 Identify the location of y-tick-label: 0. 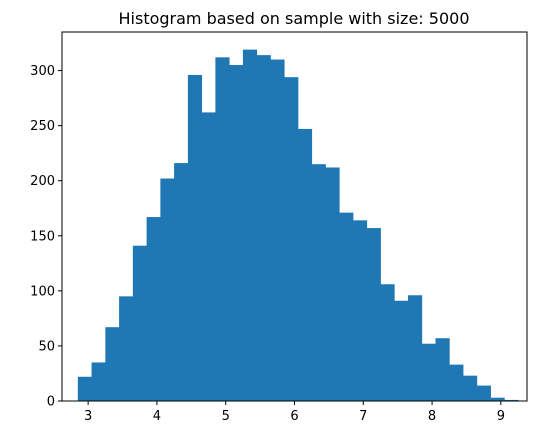
(51, 402).